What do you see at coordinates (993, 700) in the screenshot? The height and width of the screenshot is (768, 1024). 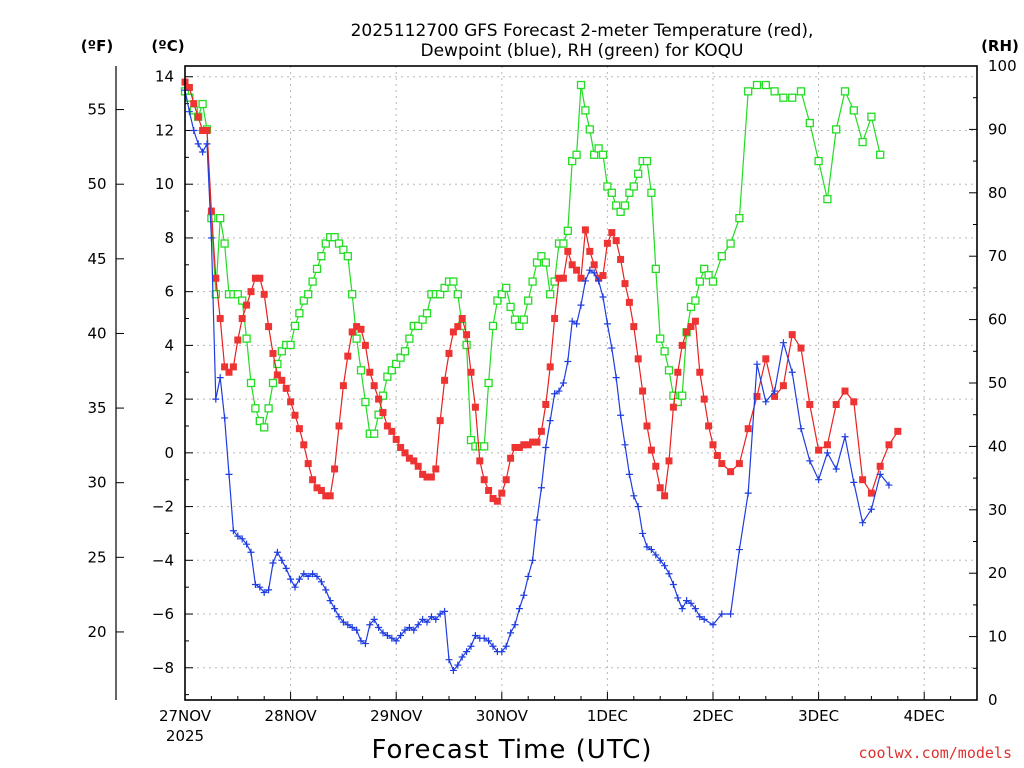 I see `rh-tick-label: 0` at bounding box center [993, 700].